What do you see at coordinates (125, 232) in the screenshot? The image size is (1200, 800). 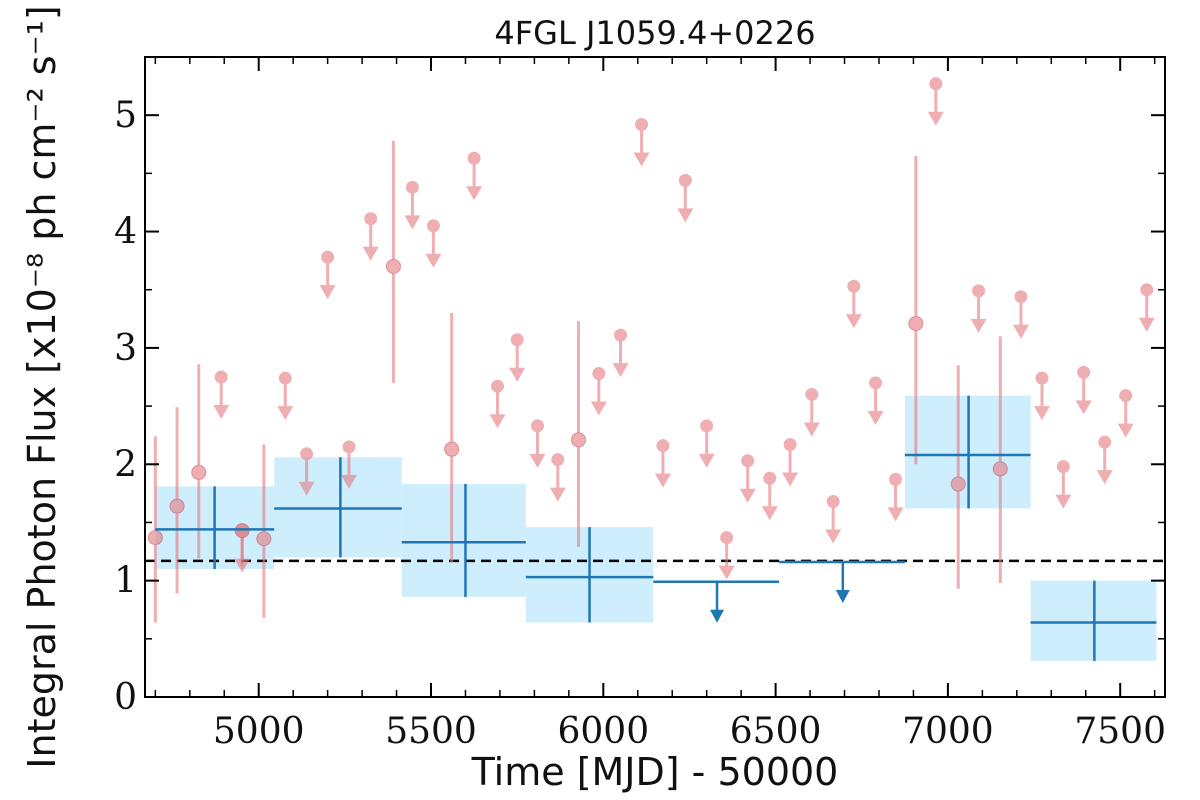 I see `y-tick-label: 4` at bounding box center [125, 232].